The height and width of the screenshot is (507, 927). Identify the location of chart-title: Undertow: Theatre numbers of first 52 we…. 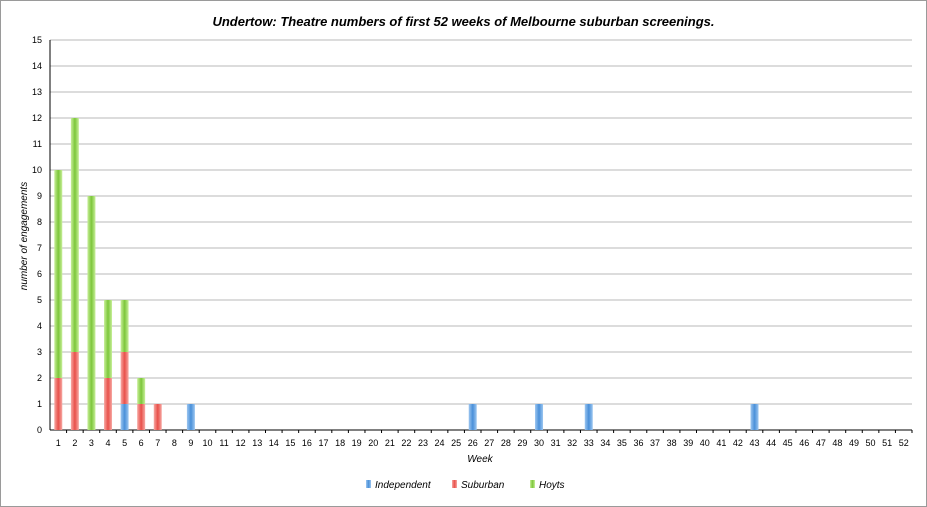
(463, 21).